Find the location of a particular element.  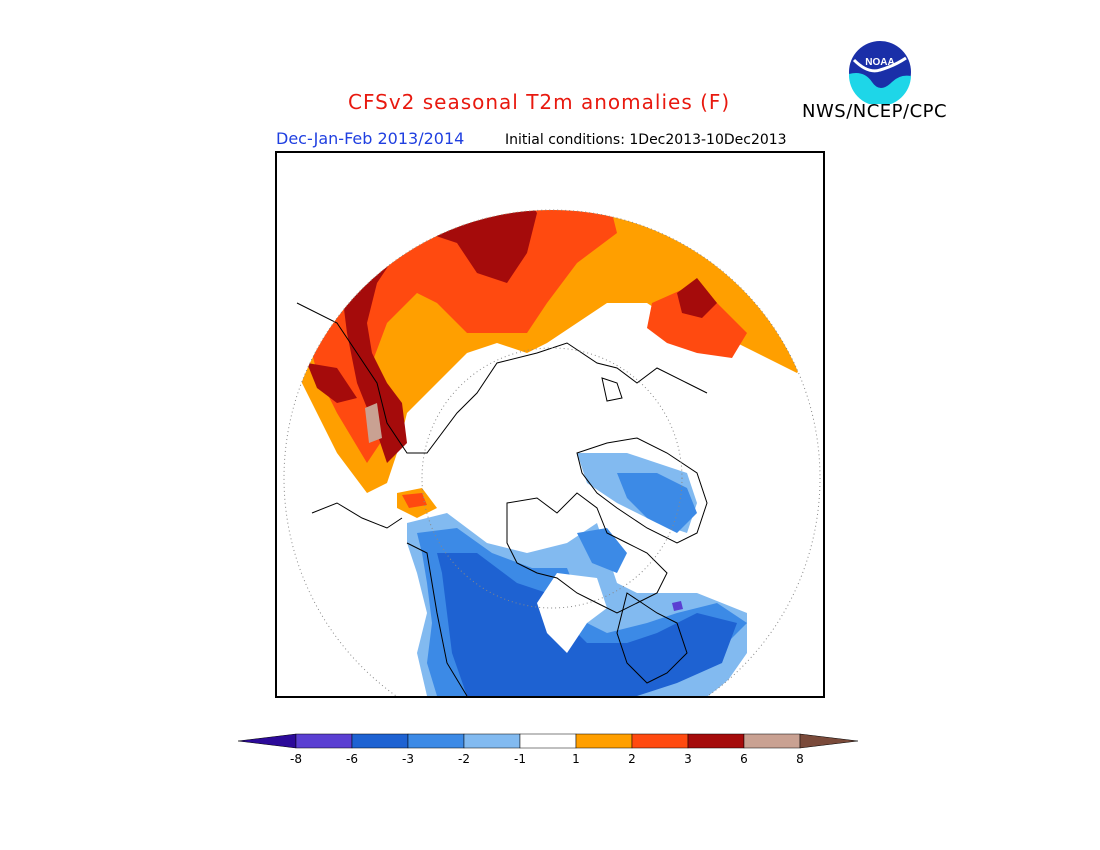

noaa-logo-text: NOAA is located at coordinates (879, 62).